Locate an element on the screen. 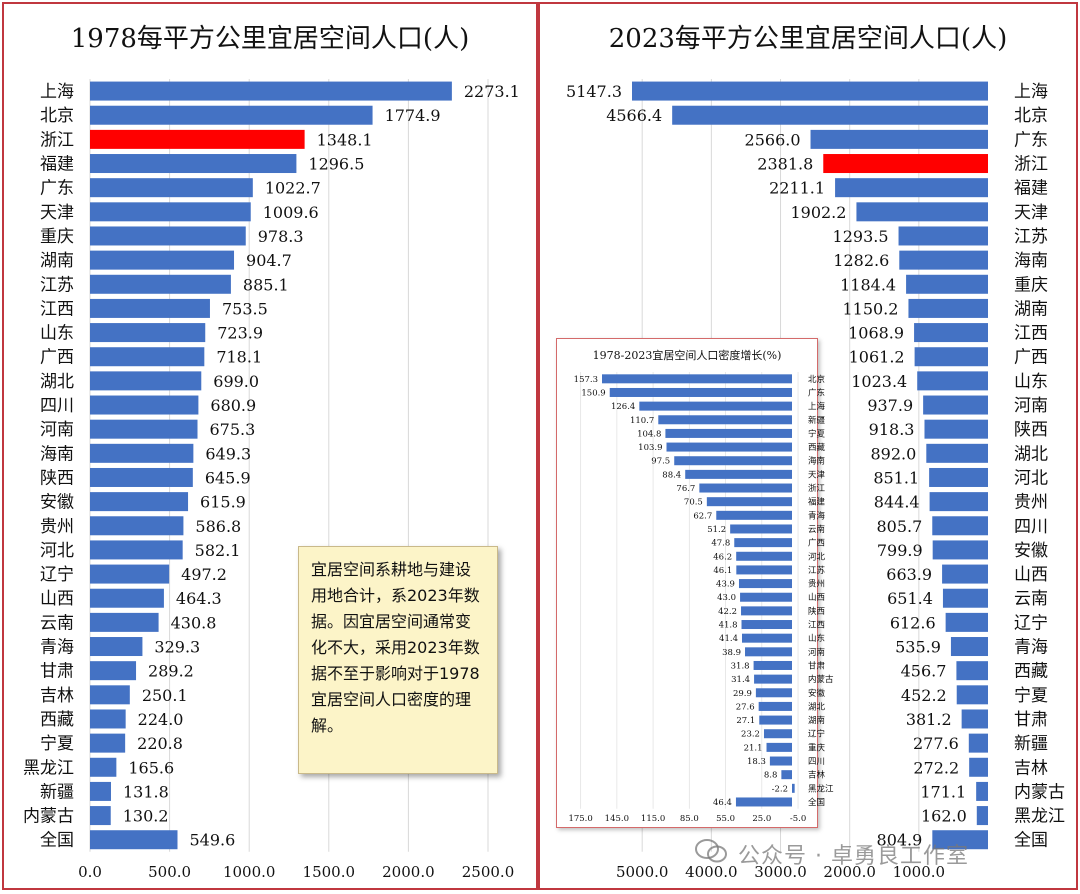 Image resolution: width=1080 pixels, height=894 pixels. right-x-tick-label: 3000.0 is located at coordinates (780, 872).